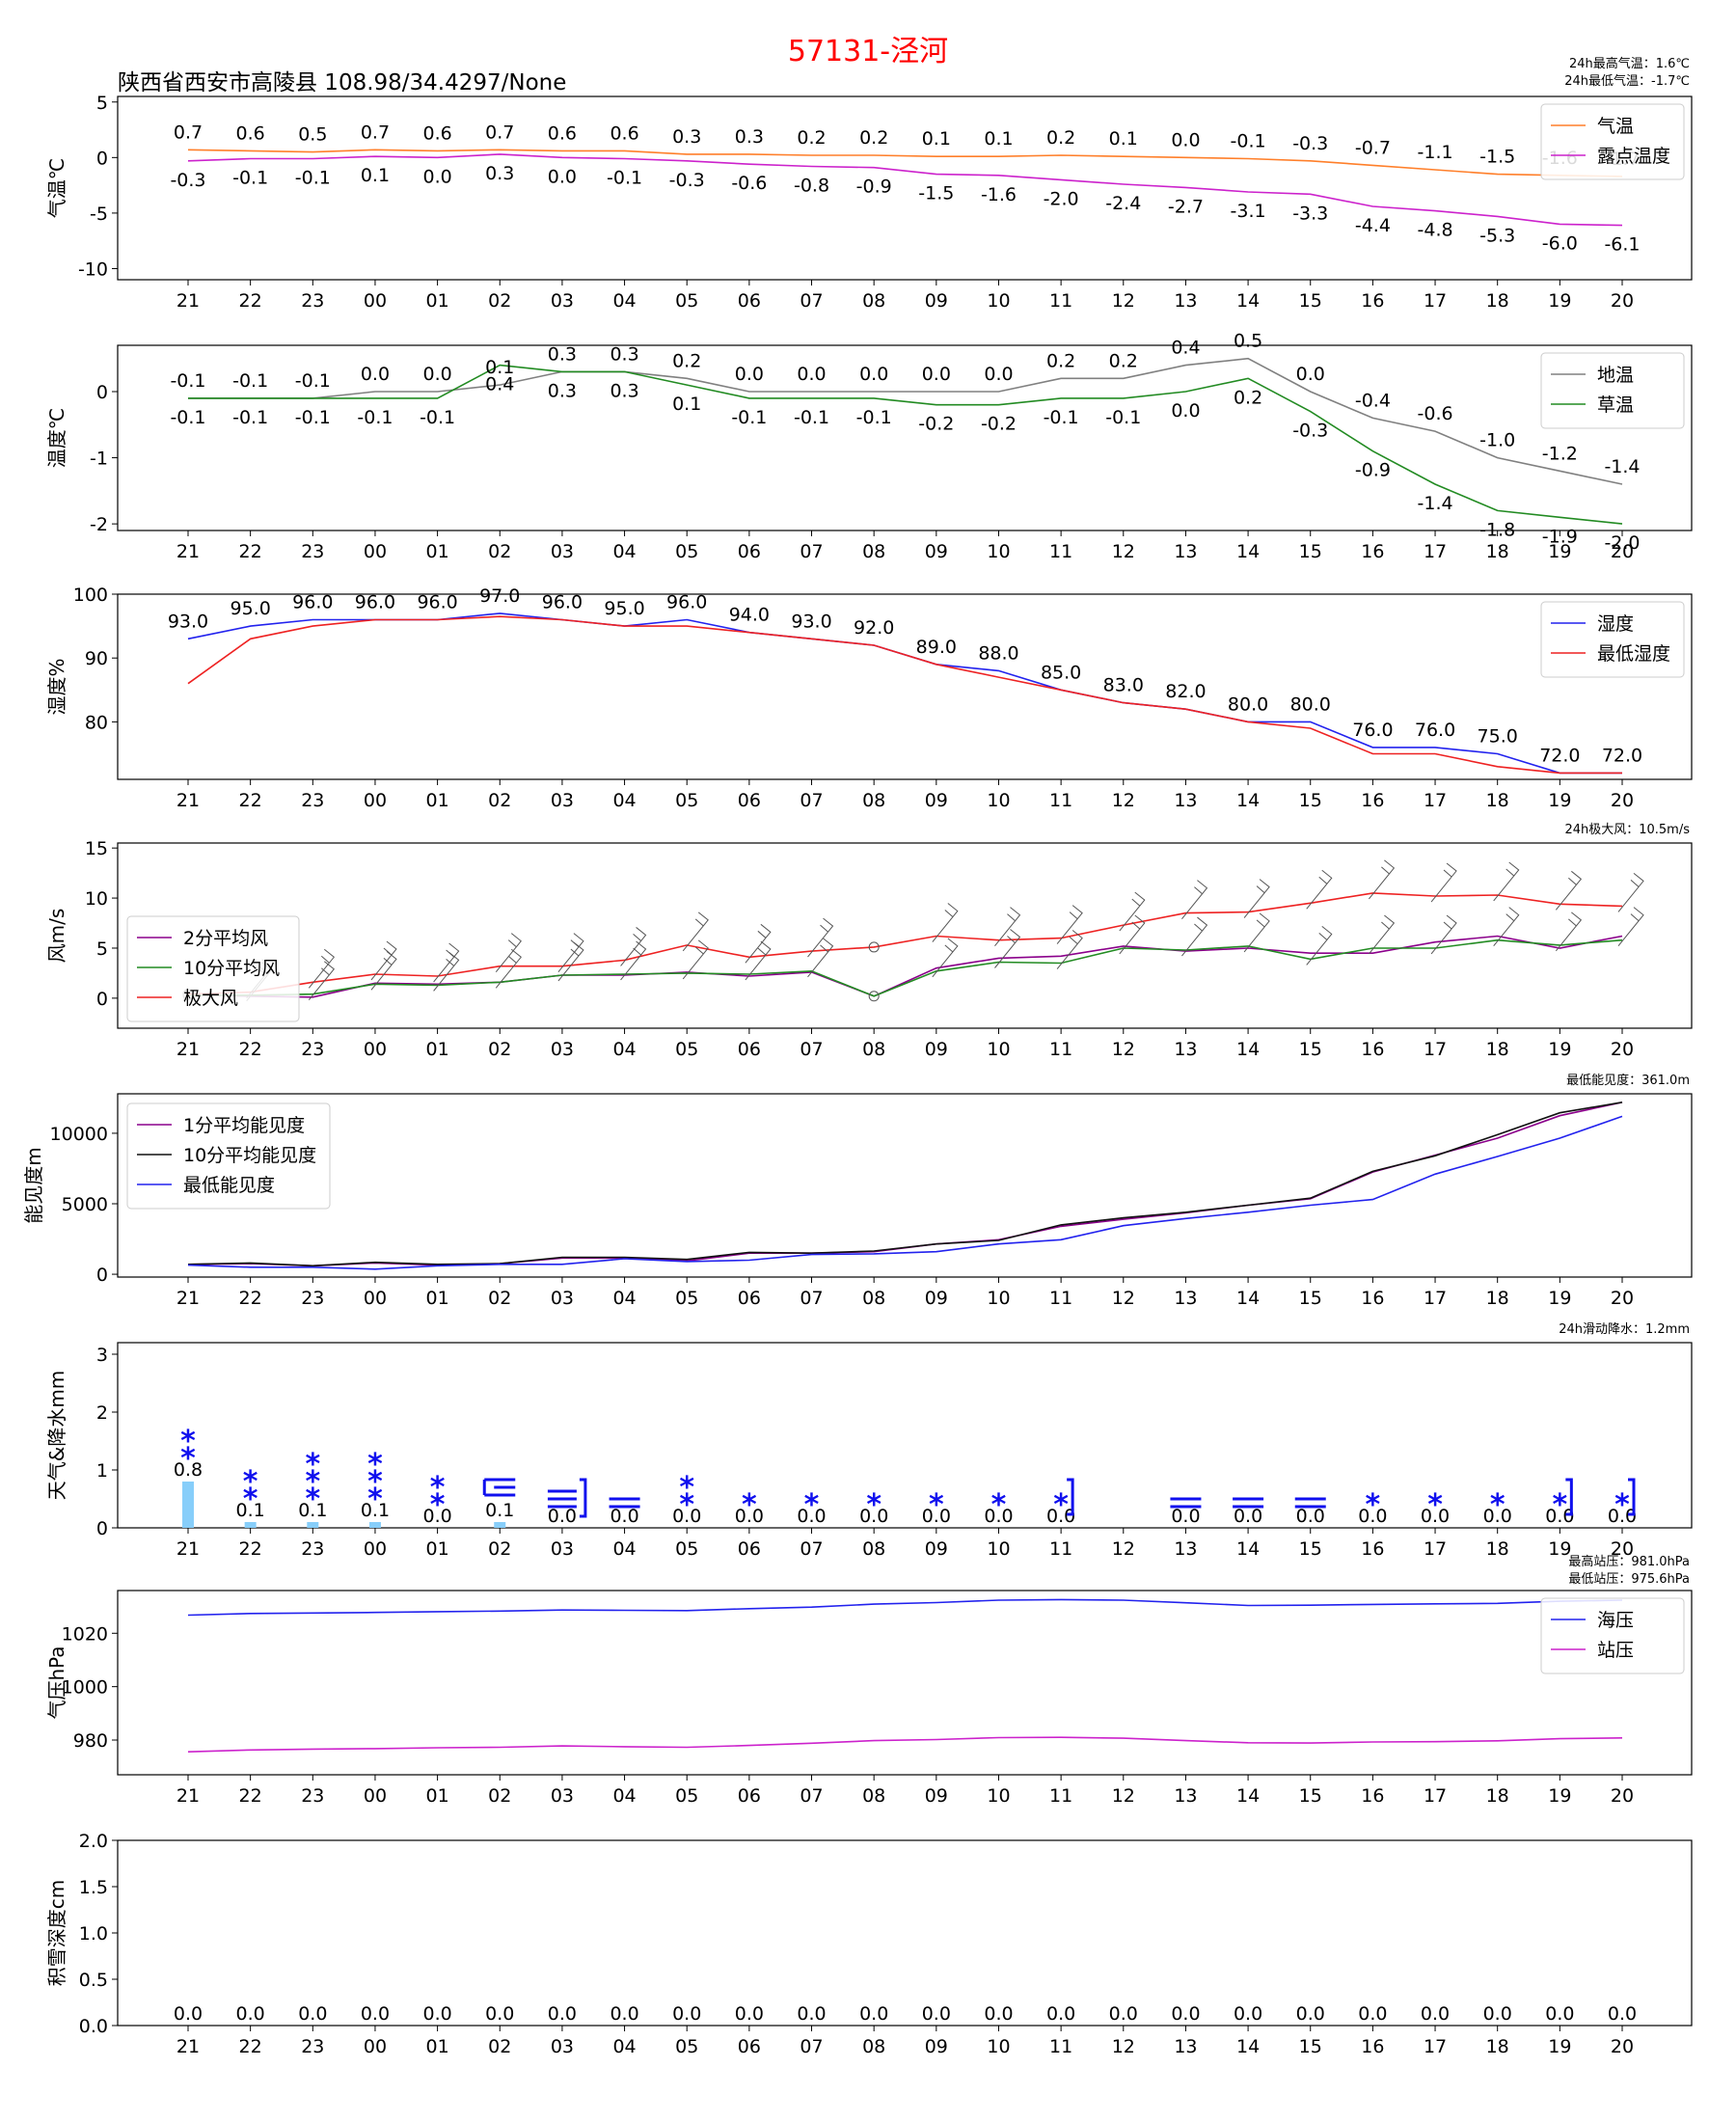 The image size is (1736, 2122). I want to click on x-tick-label: 18, so click(1498, 1549).